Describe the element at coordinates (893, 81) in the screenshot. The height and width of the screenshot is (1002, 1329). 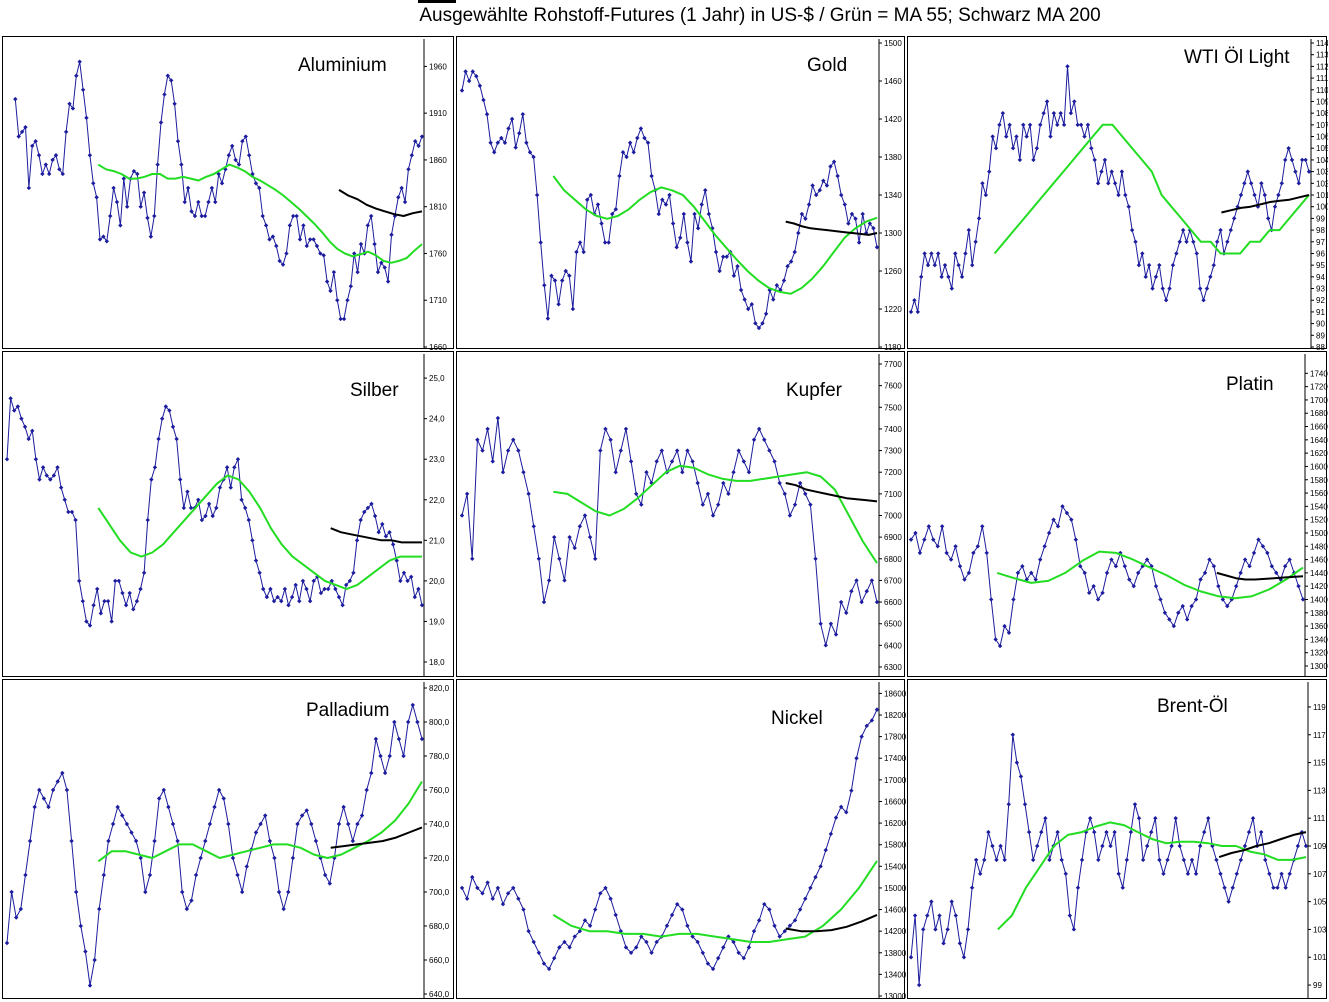
I see `y-tick-label: 1460` at that location.